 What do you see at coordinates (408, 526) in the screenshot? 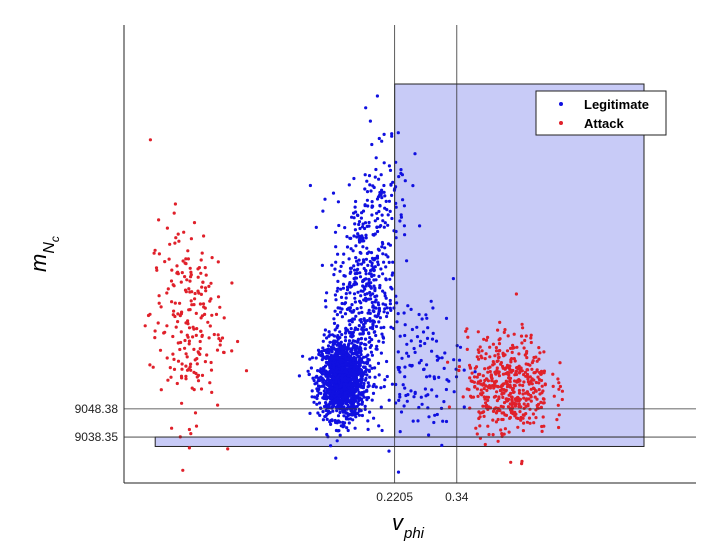
I see `x-axis-label: vphi` at bounding box center [408, 526].